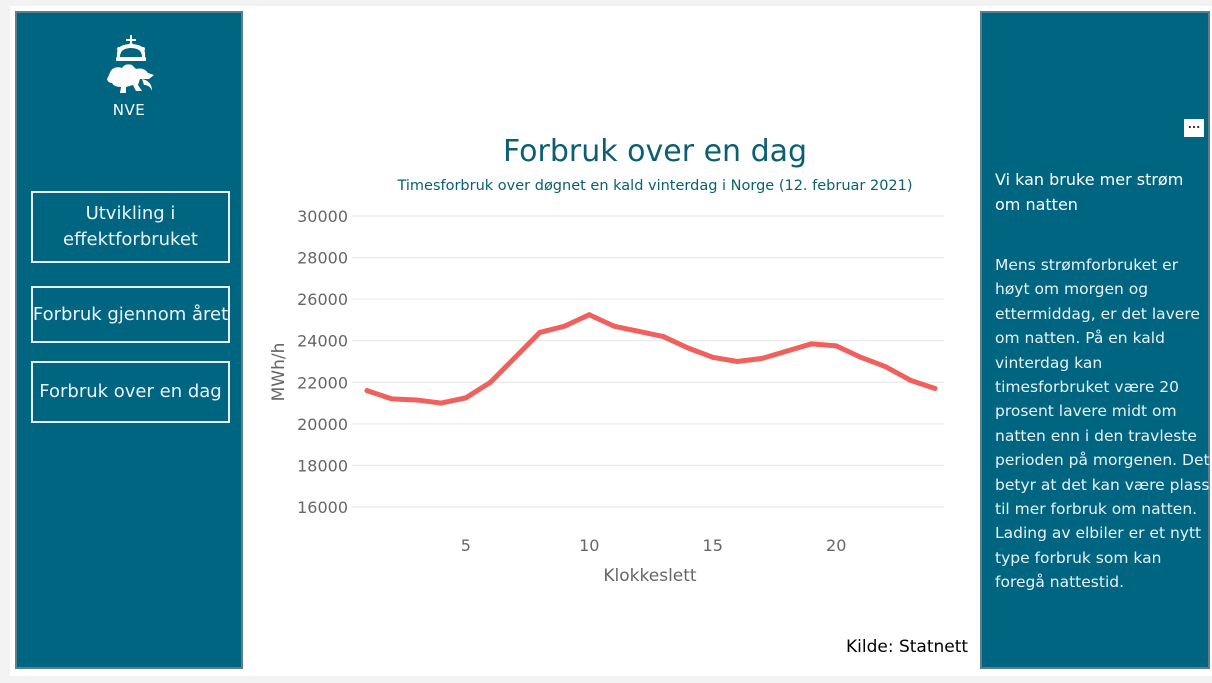  Describe the element at coordinates (322, 465) in the screenshot. I see `y-tick-label: 18000` at that location.